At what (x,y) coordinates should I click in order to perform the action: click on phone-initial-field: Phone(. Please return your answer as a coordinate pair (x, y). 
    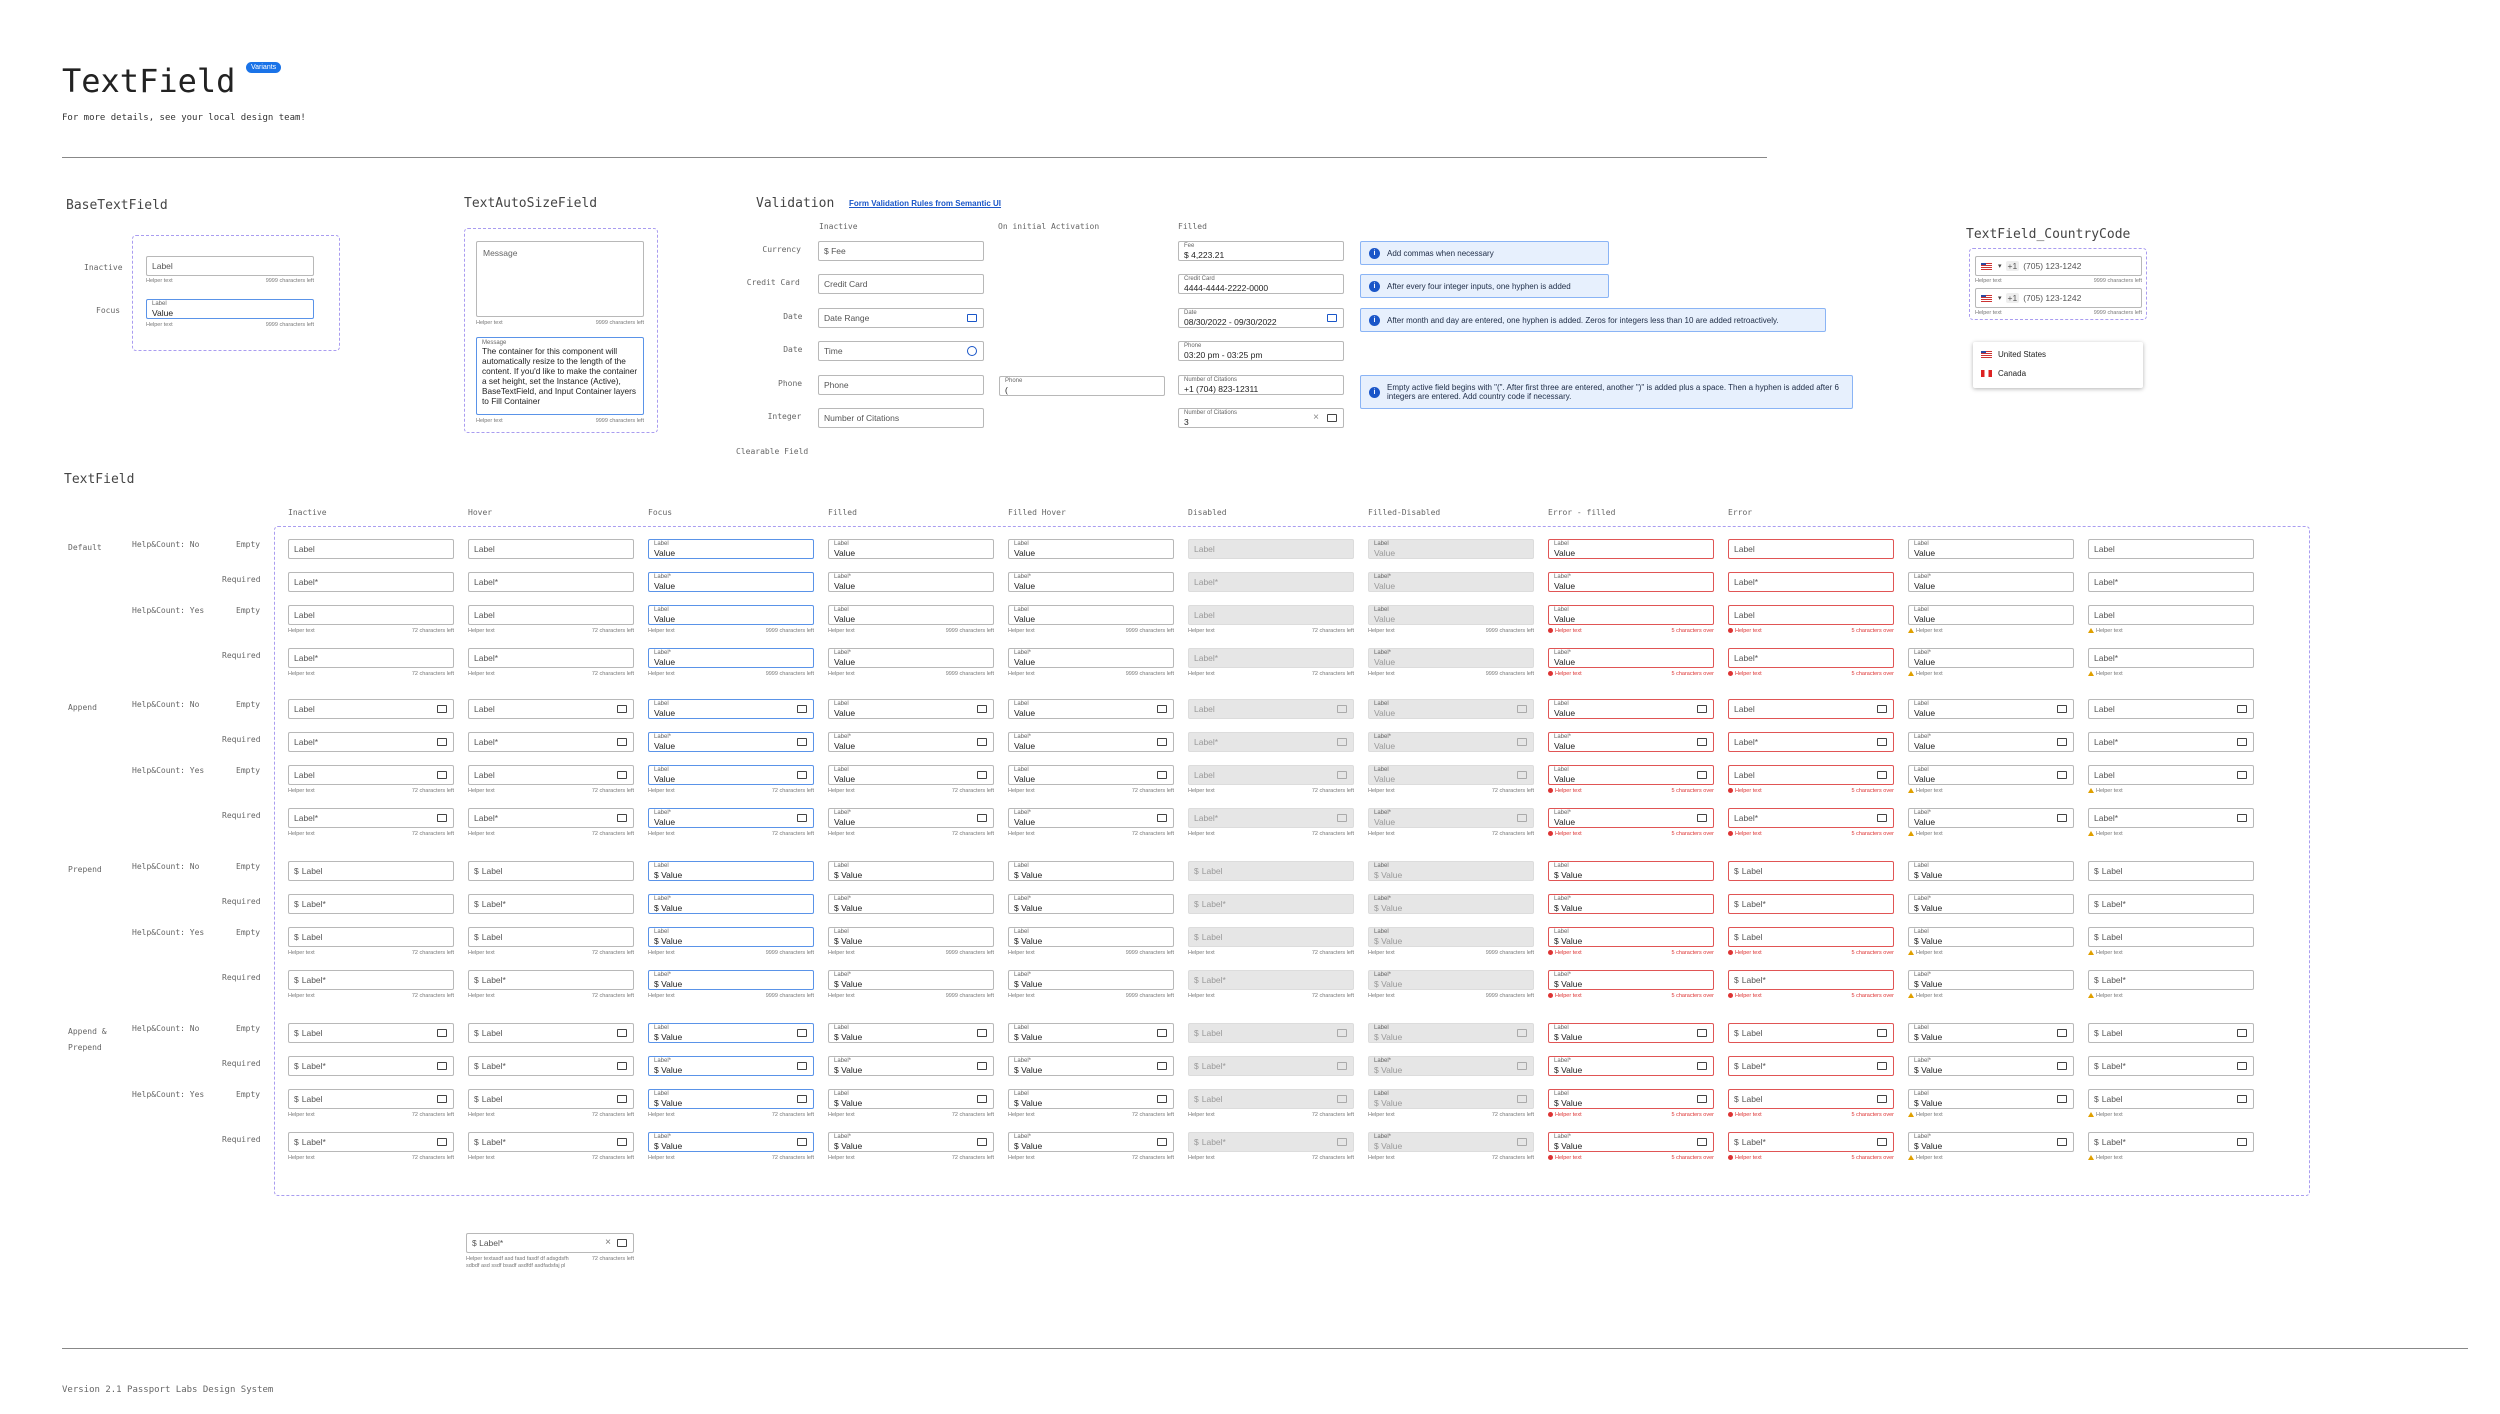
    Looking at the image, I should click on (1082, 386).